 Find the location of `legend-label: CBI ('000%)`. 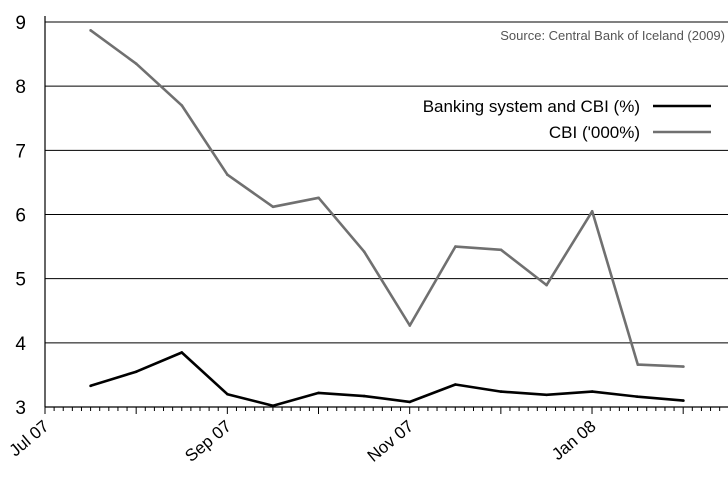

legend-label: CBI ('000%) is located at coordinates (594, 132).